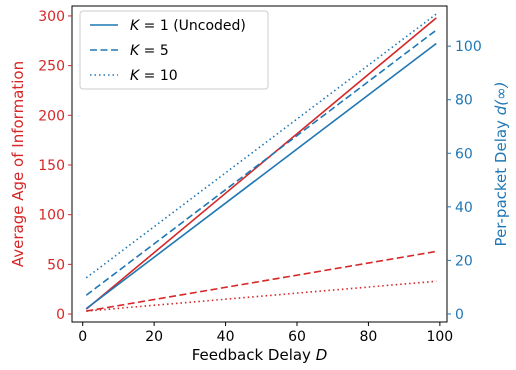  I want to click on x-axis-title: Feedback Delay D, so click(260, 355).